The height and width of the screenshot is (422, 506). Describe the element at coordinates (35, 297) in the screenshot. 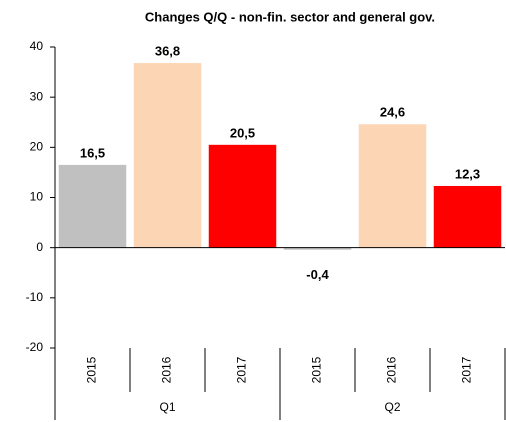

I see `y-tick-label: -10` at that location.